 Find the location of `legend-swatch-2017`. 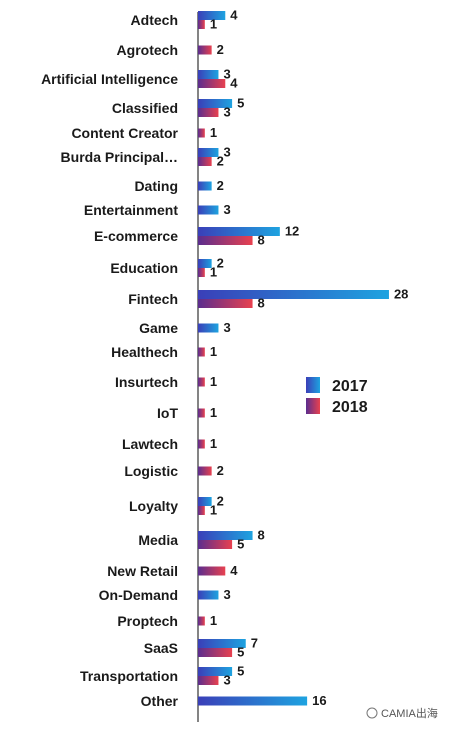

legend-swatch-2017 is located at coordinates (313, 385).